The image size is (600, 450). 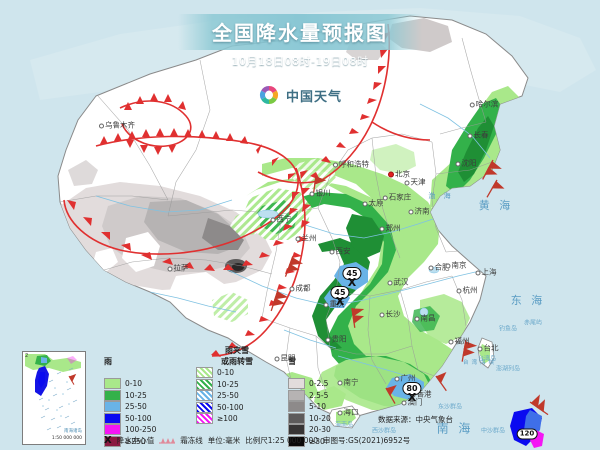 What do you see at coordinates (398, 282) in the screenshot?
I see `city-label-武汉: 武汉` at bounding box center [398, 282].